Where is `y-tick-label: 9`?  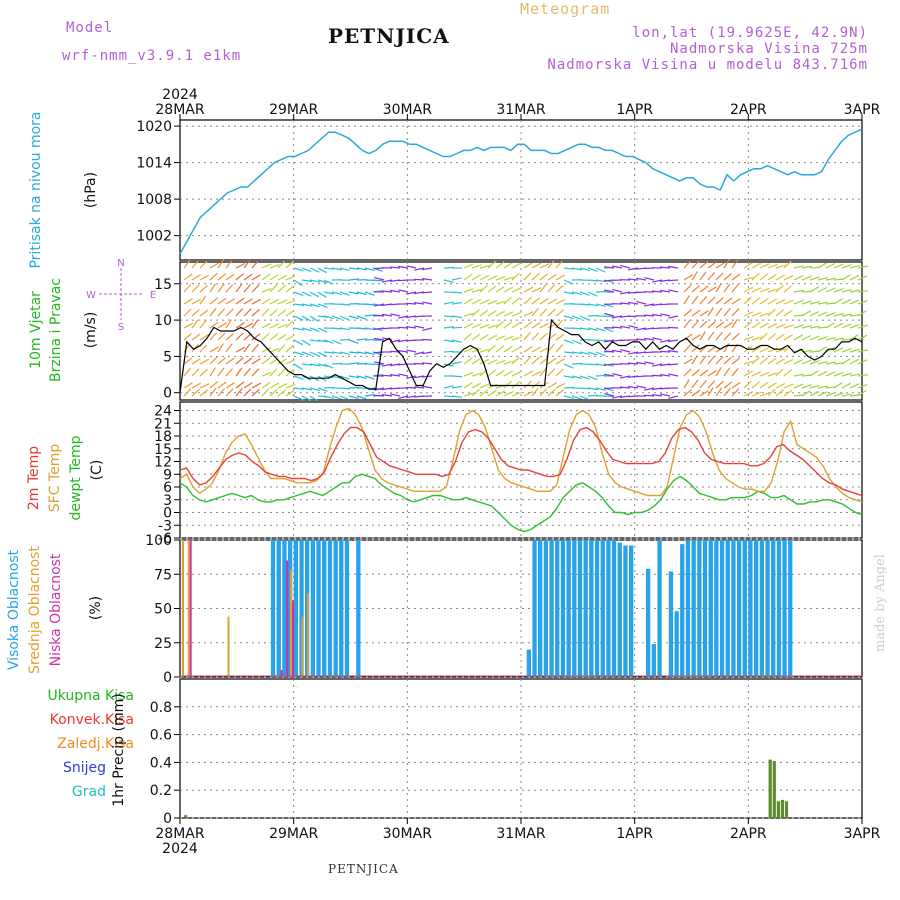
y-tick-label: 9 is located at coordinates (167, 475).